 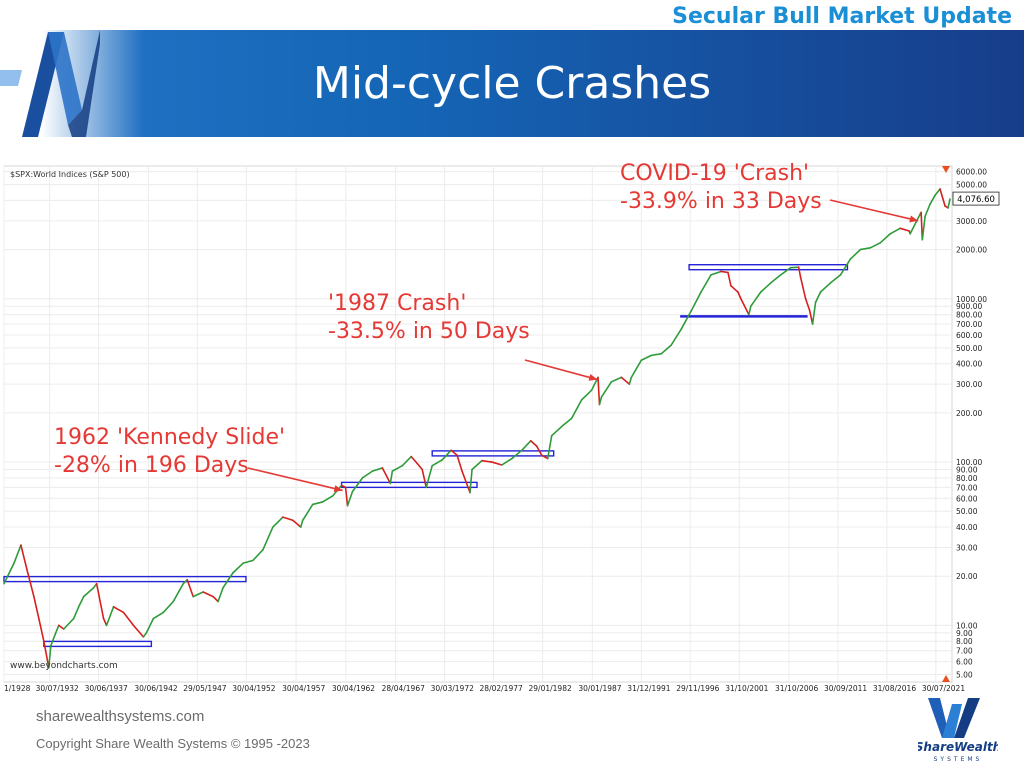 What do you see at coordinates (403, 688) in the screenshot?
I see `x-tick-label: 28/04/1967` at bounding box center [403, 688].